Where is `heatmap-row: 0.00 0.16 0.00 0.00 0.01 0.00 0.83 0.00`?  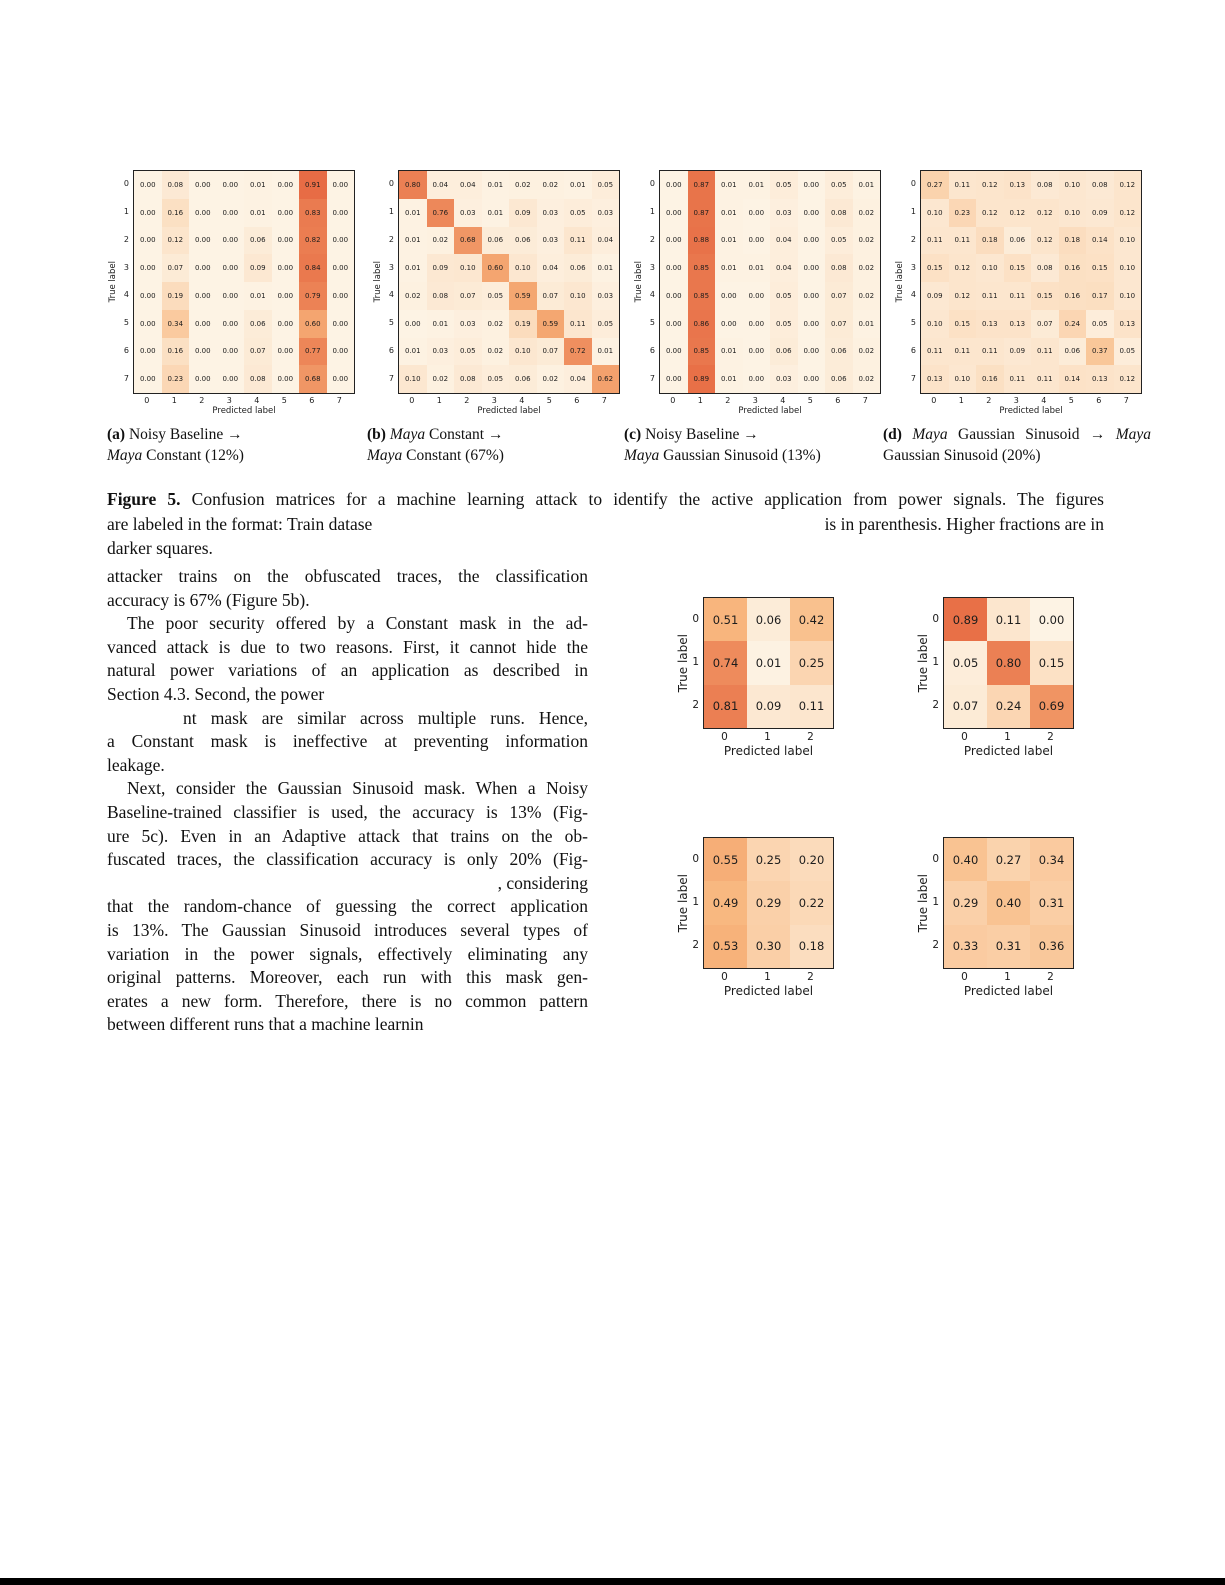 heatmap-row: 0.00 0.16 0.00 0.00 0.01 0.00 0.83 0.00 is located at coordinates (244, 212).